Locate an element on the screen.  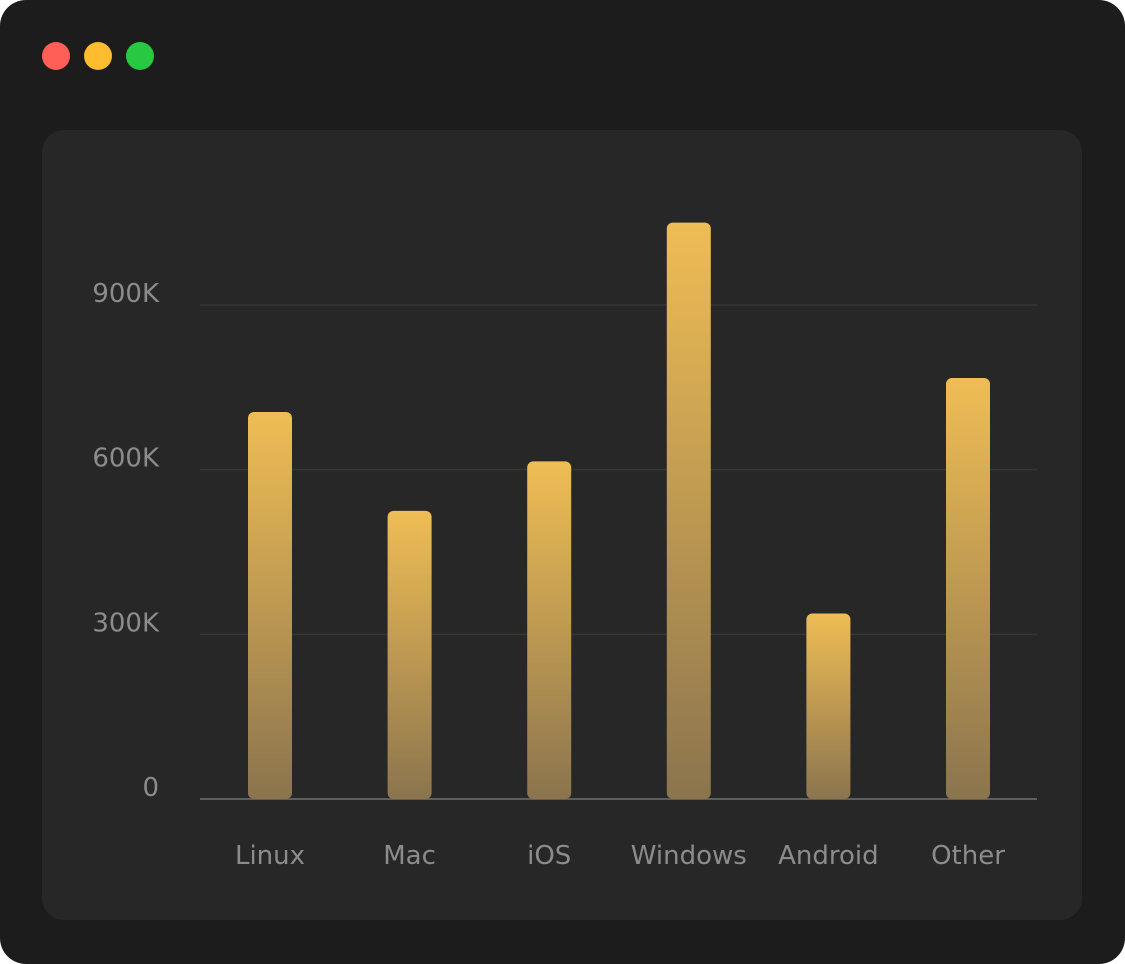
x-tick-label: Windows is located at coordinates (689, 856).